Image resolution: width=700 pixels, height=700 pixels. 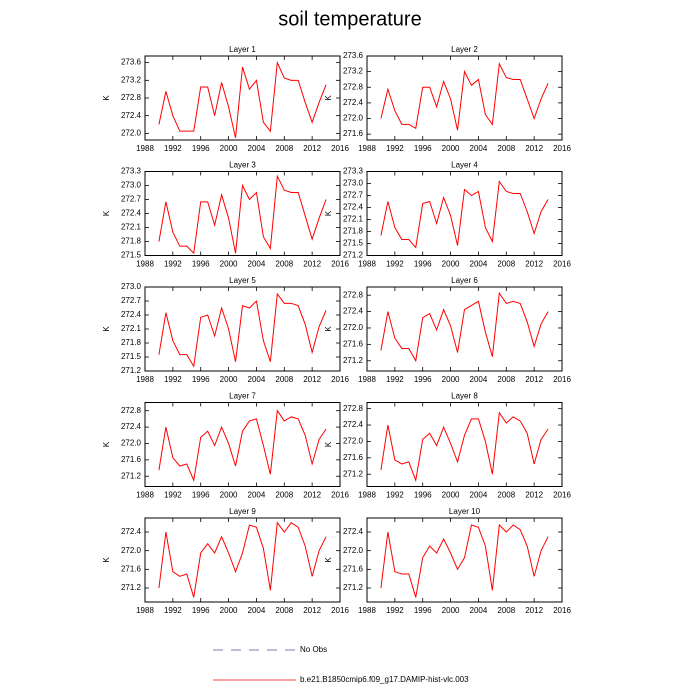 I want to click on panel-title: Layer 5, so click(x=242, y=280).